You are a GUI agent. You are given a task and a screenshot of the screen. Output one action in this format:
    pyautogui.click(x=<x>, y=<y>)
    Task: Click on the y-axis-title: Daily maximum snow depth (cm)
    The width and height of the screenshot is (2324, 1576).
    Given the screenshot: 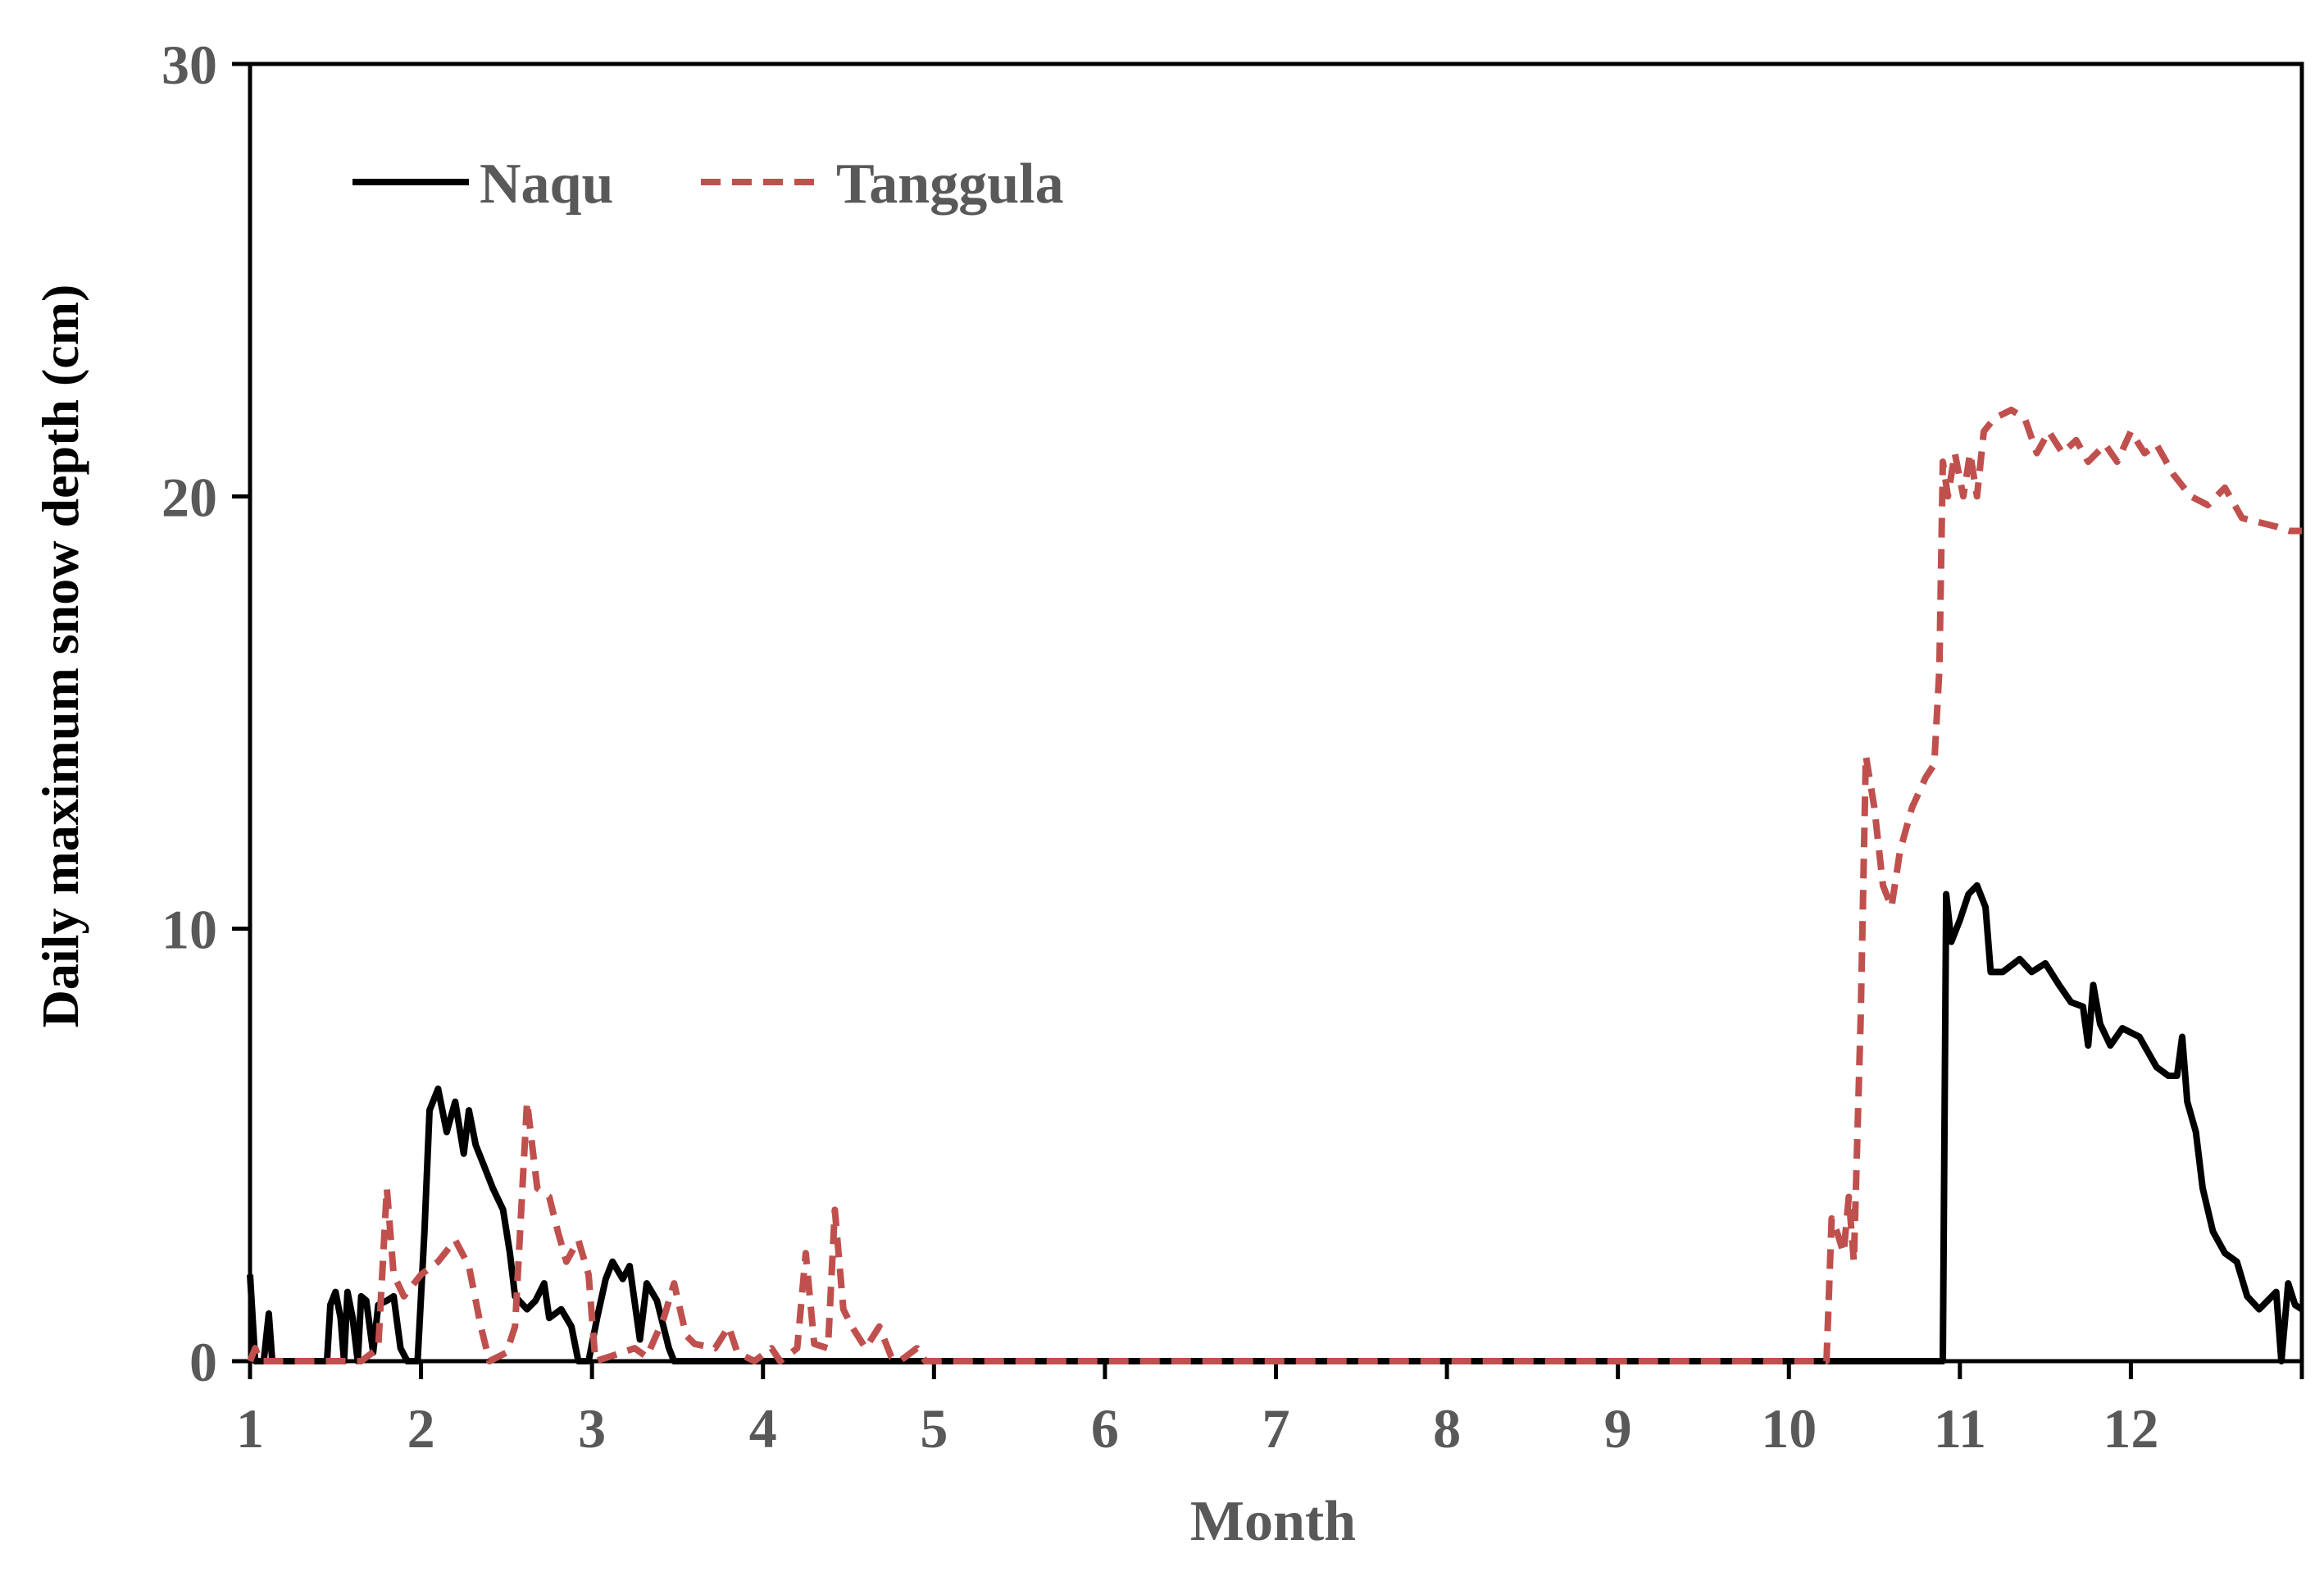 What is the action you would take?
    pyautogui.click(x=60, y=656)
    